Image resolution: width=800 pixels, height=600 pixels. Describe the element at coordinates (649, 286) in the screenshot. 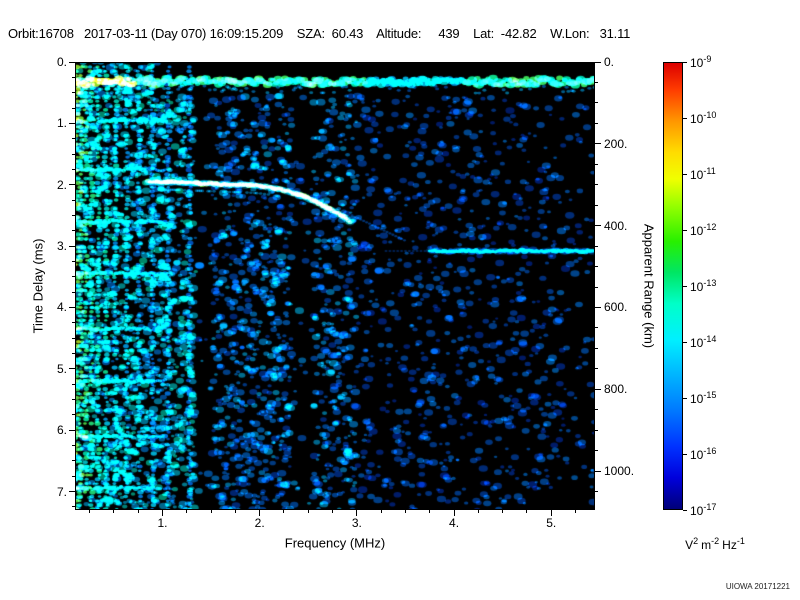

I see `right-axis-title: Apparent Range (km)` at that location.